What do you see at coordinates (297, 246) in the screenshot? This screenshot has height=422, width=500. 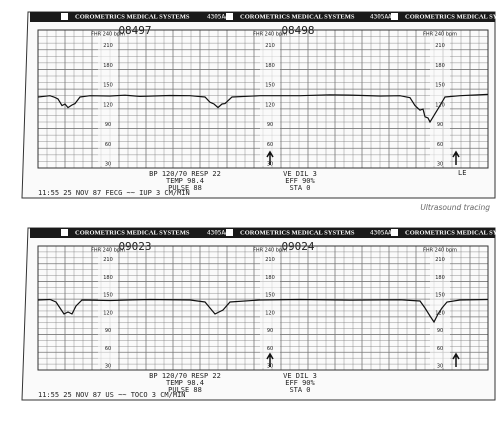 I see `page-number: 09024` at bounding box center [297, 246].